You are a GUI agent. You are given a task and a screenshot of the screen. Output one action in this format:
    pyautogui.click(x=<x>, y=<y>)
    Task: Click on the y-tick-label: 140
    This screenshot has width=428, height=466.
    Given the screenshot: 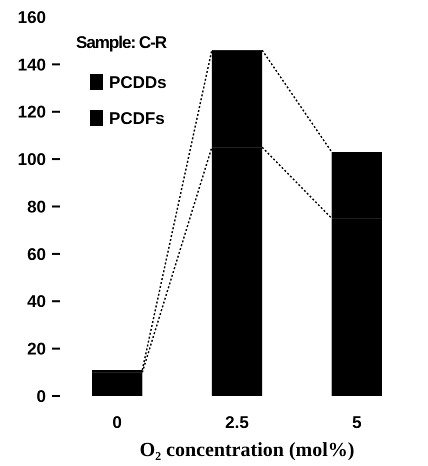 What is the action you would take?
    pyautogui.click(x=32, y=64)
    